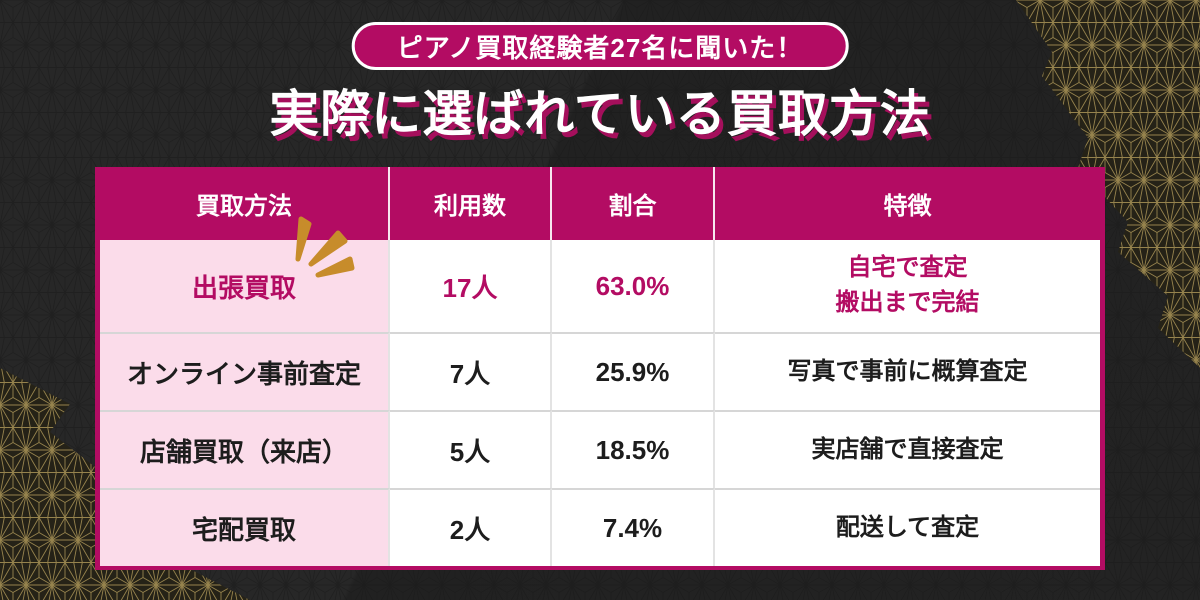 The height and width of the screenshot is (600, 1200). Describe the element at coordinates (245, 449) in the screenshot. I see `method-cell: 店舗買取（来店）` at that location.